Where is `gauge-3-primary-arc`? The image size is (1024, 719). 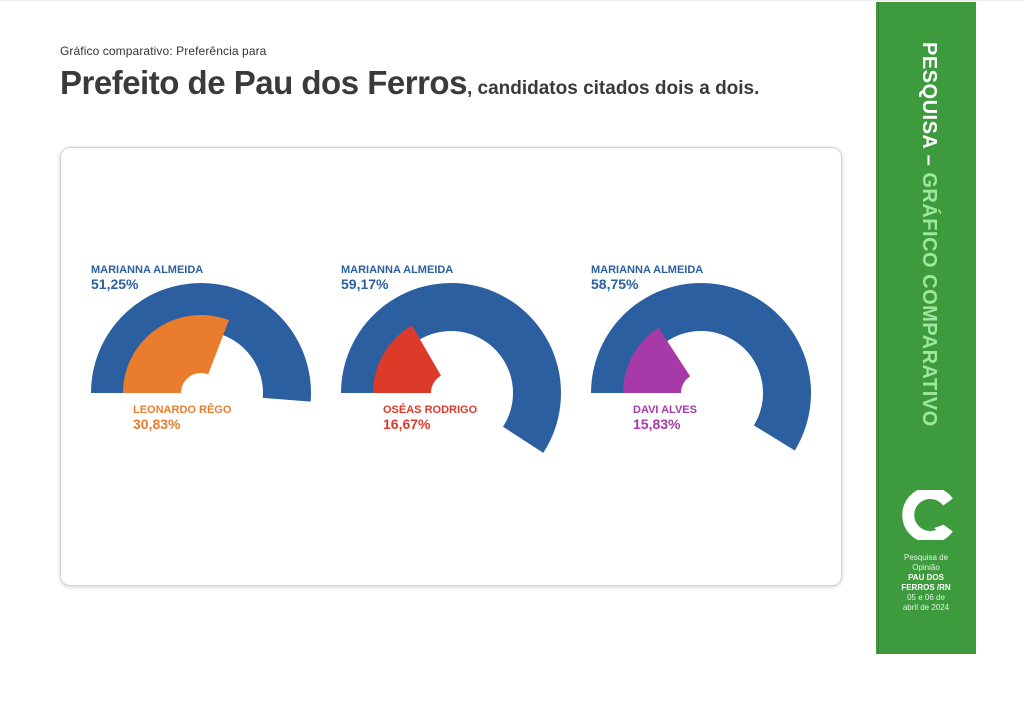 gauge-3-primary-arc is located at coordinates (701, 367).